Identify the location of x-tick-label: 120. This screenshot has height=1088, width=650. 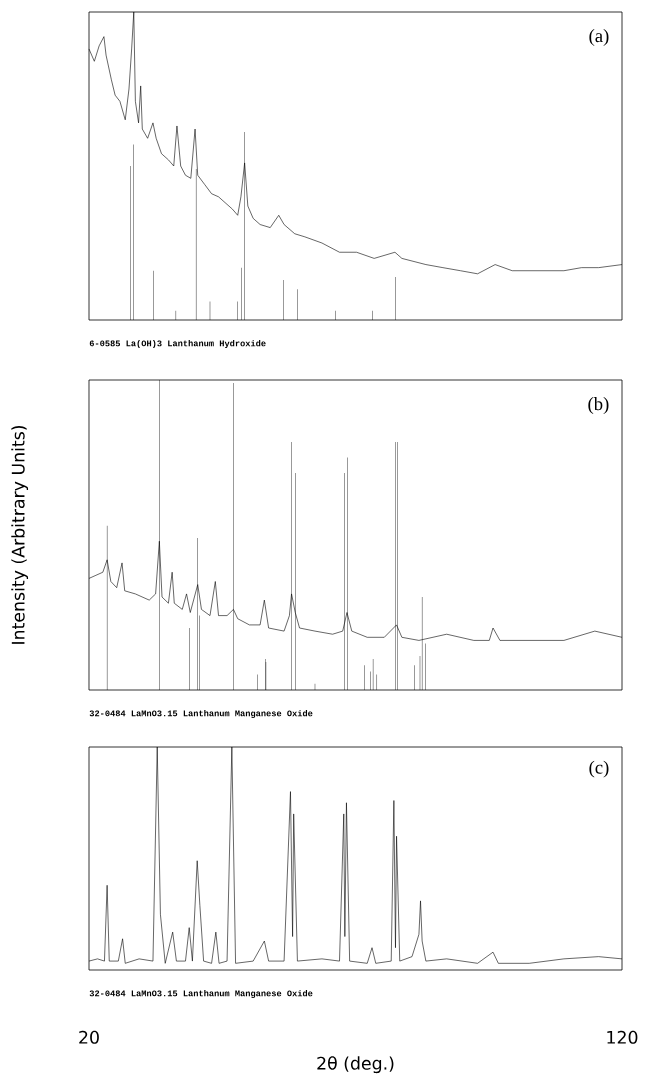
(622, 1037).